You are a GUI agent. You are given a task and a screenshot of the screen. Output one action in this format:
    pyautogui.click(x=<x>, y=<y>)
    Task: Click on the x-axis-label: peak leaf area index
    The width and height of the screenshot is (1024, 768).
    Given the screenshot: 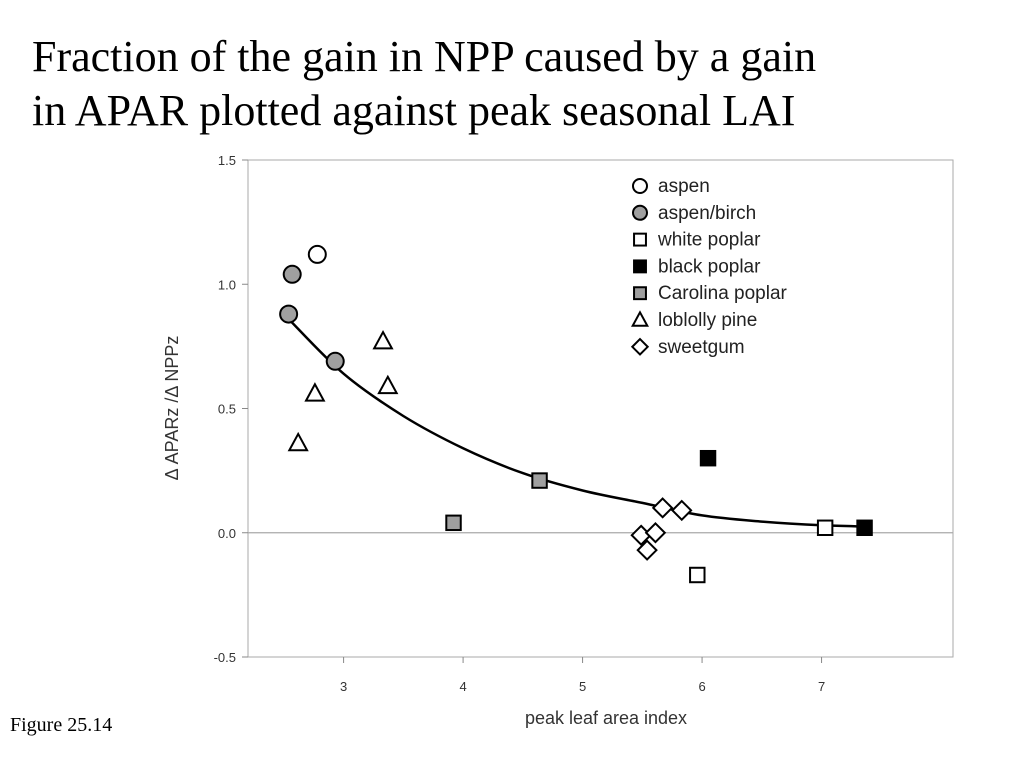 What is the action you would take?
    pyautogui.click(x=606, y=718)
    